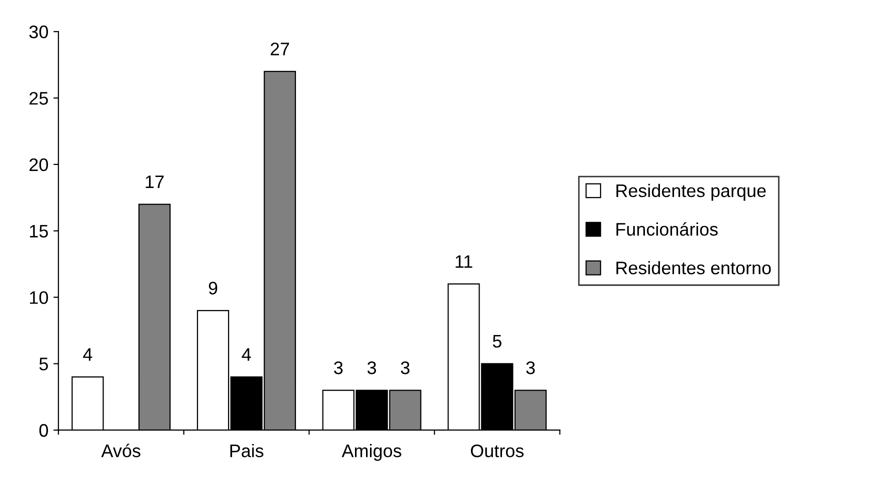 The height and width of the screenshot is (486, 872). What do you see at coordinates (39, 231) in the screenshot?
I see `y-tick-label: 15` at bounding box center [39, 231].